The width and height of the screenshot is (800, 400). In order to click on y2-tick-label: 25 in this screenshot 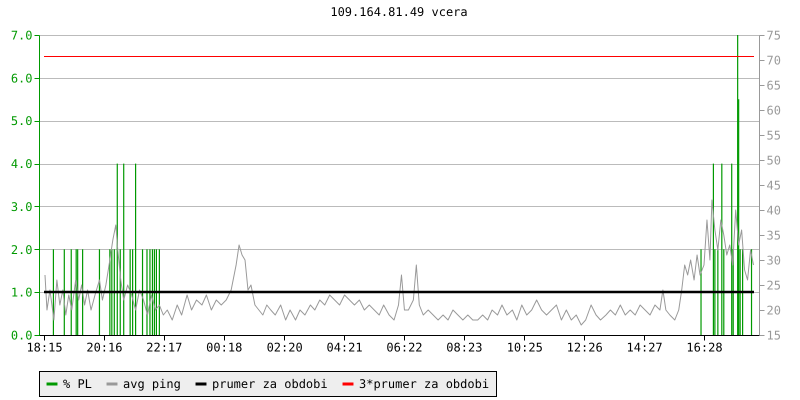, I will do `click(773, 285)`.